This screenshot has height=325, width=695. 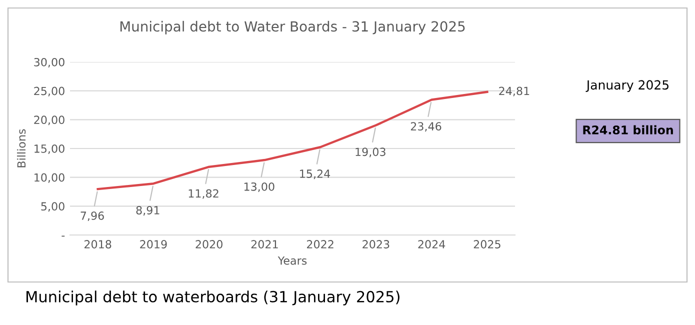 What do you see at coordinates (264, 244) in the screenshot?
I see `x-tick-label: 2021` at bounding box center [264, 244].